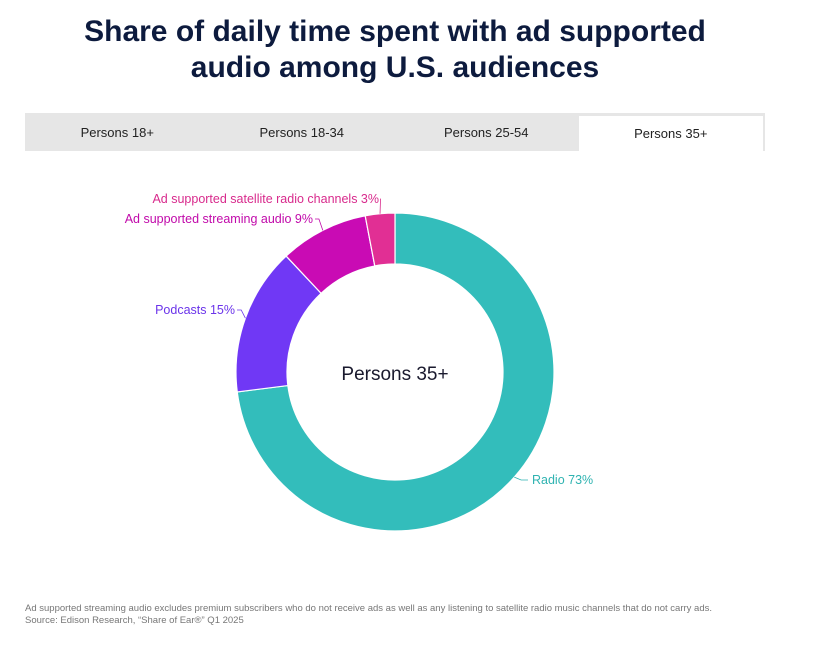  What do you see at coordinates (265, 199) in the screenshot?
I see `slice-label: Ad supported satellite radio channels 3%` at bounding box center [265, 199].